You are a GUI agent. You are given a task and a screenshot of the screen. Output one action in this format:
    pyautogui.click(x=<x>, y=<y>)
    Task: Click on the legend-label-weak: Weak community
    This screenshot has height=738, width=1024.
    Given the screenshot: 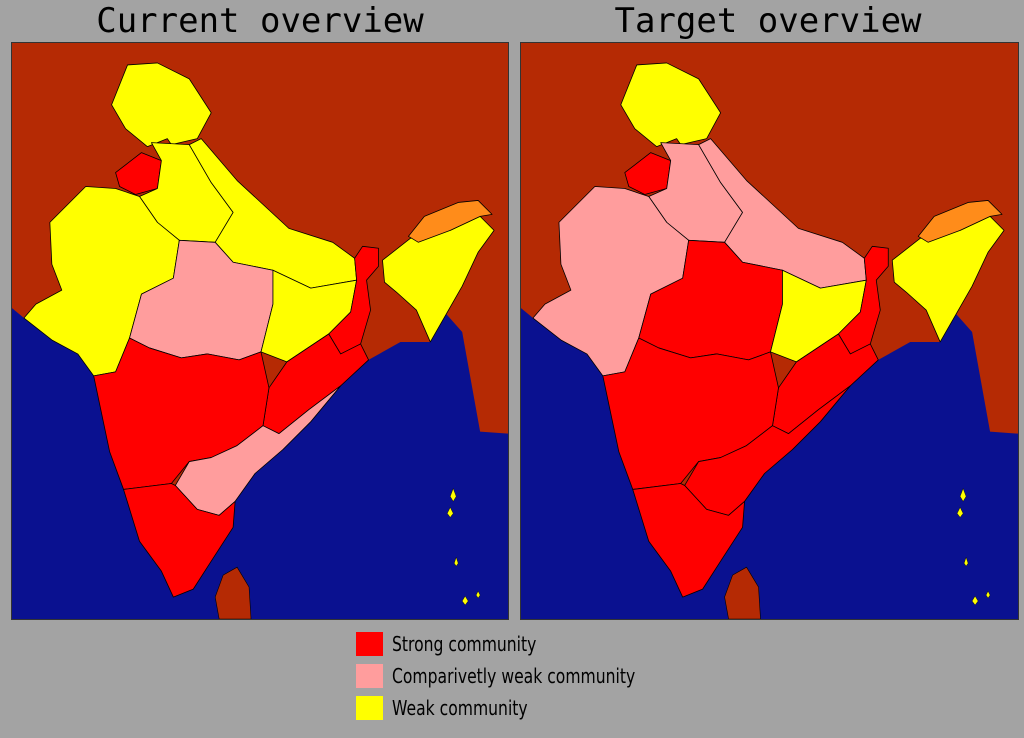 What is the action you would take?
    pyautogui.click(x=460, y=708)
    